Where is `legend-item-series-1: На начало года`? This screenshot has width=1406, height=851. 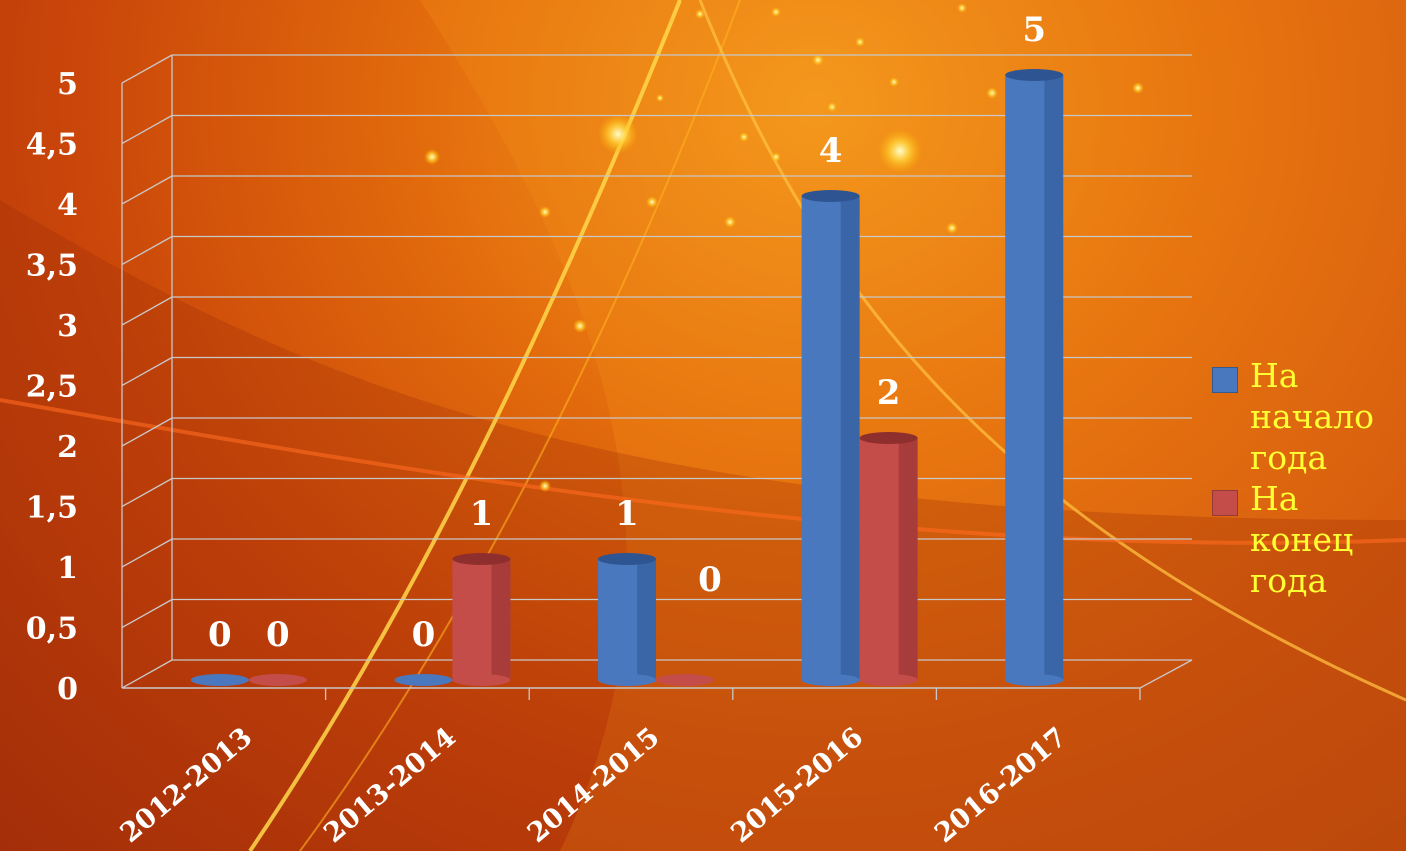 legend-item-series-1: На начало года is located at coordinates (1307, 416).